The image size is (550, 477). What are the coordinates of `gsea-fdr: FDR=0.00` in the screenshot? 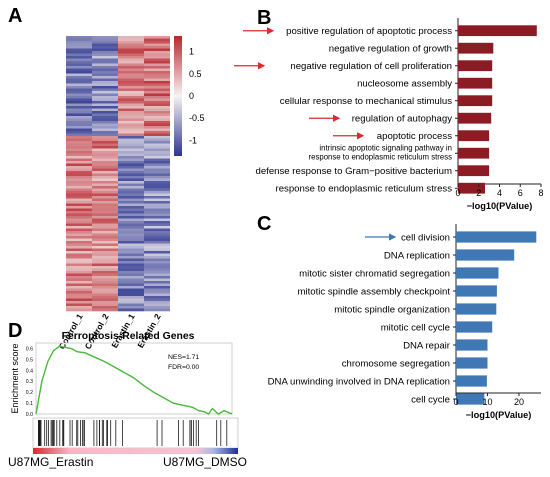 It's located at (183, 367).